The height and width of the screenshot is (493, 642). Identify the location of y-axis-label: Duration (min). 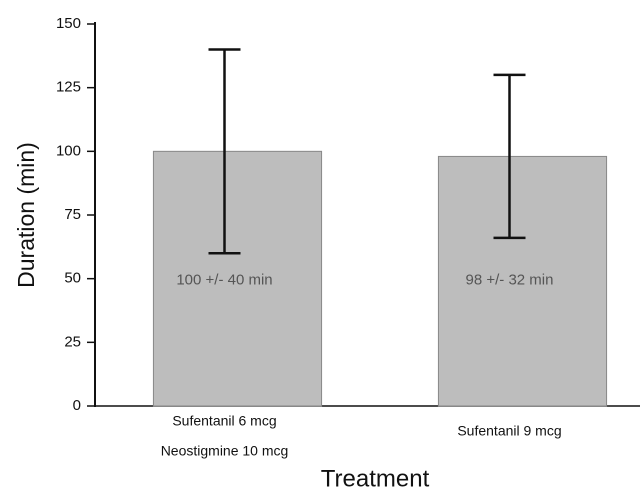
(26, 215).